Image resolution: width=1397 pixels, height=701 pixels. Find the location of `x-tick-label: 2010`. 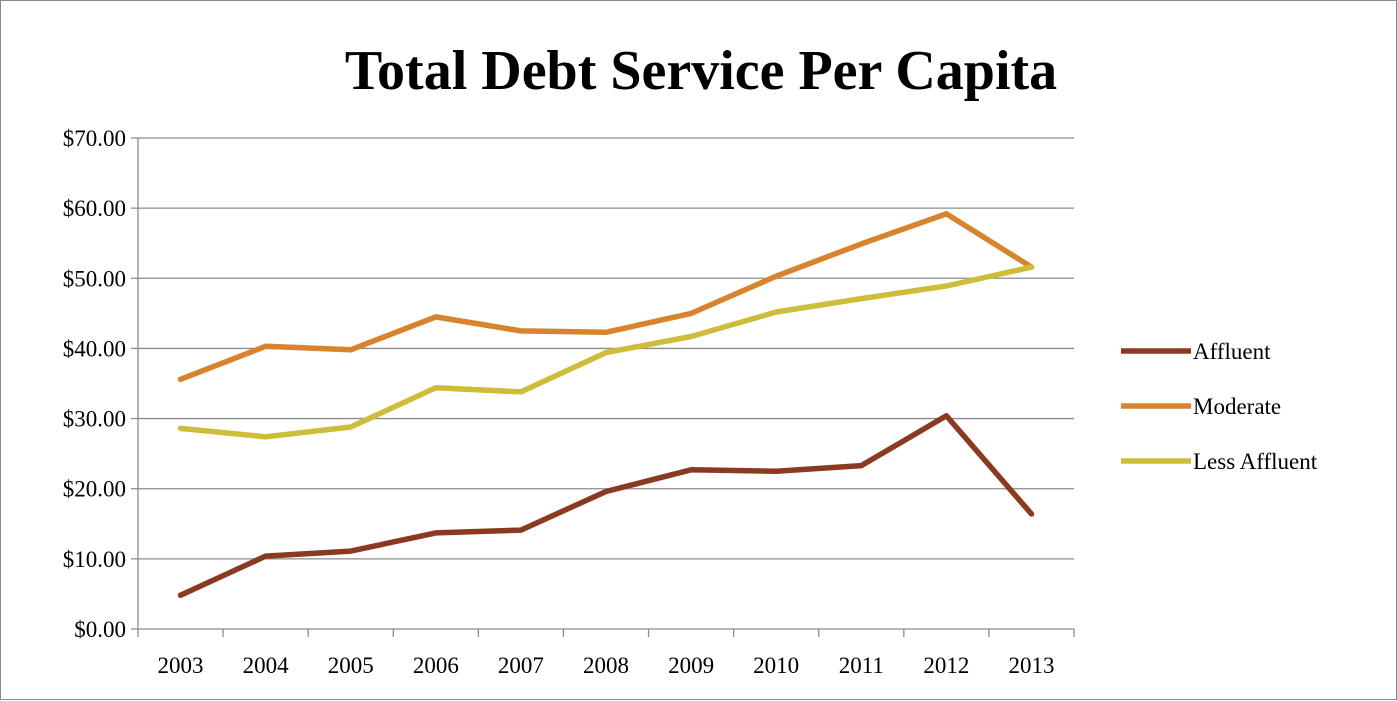

x-tick-label: 2010 is located at coordinates (776, 665).